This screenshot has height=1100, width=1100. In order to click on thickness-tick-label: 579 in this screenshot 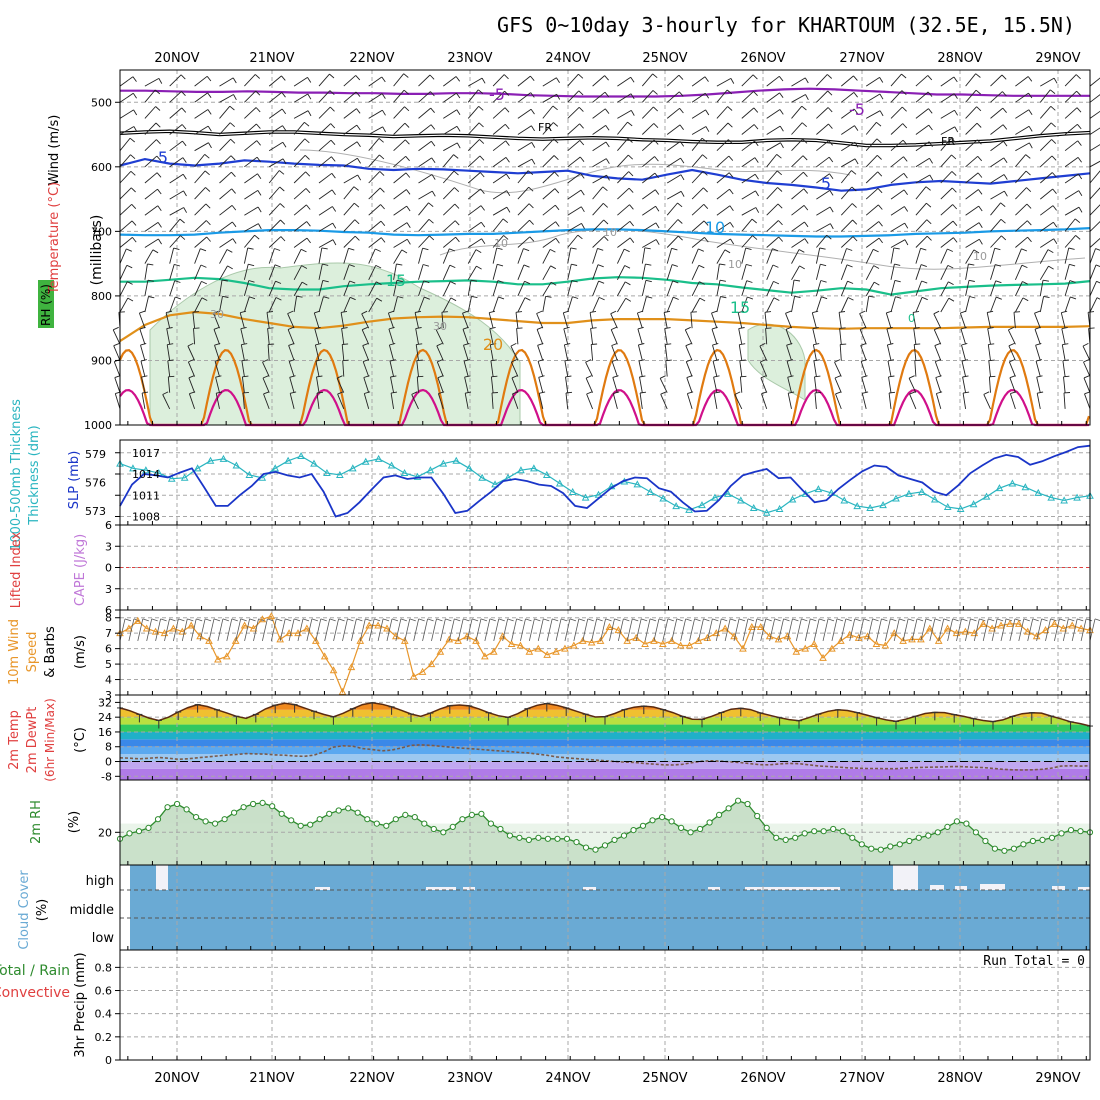, I will do `click(95, 454)`.